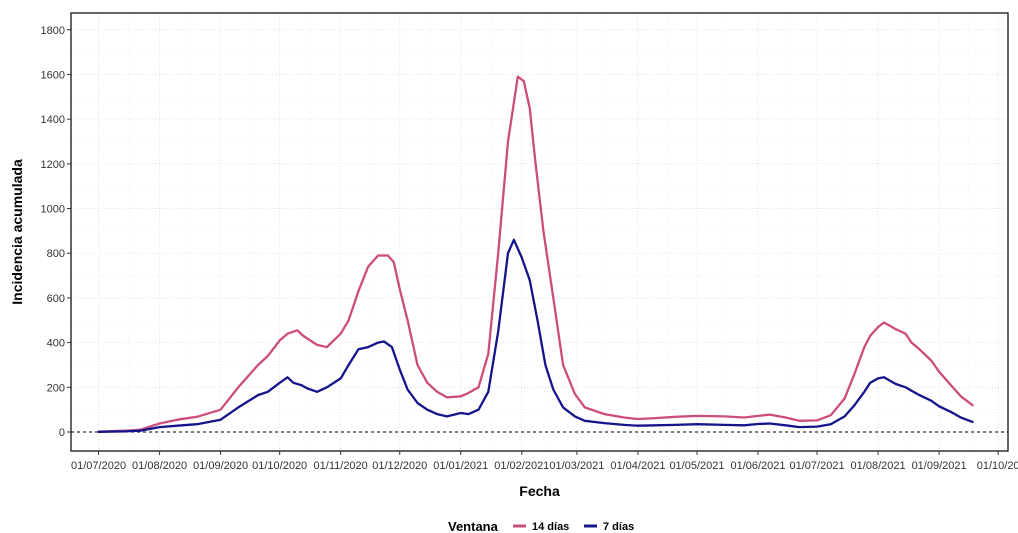 The width and height of the screenshot is (1018, 533). What do you see at coordinates (56, 299) in the screenshot?
I see `y-tick-label: 600` at bounding box center [56, 299].